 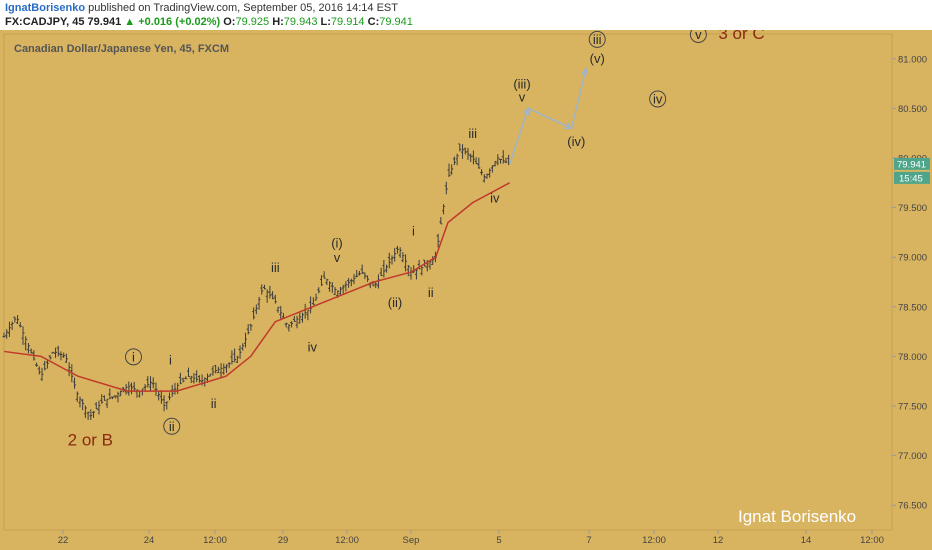 What do you see at coordinates (149, 540) in the screenshot?
I see `time-tick-label: 24` at bounding box center [149, 540].